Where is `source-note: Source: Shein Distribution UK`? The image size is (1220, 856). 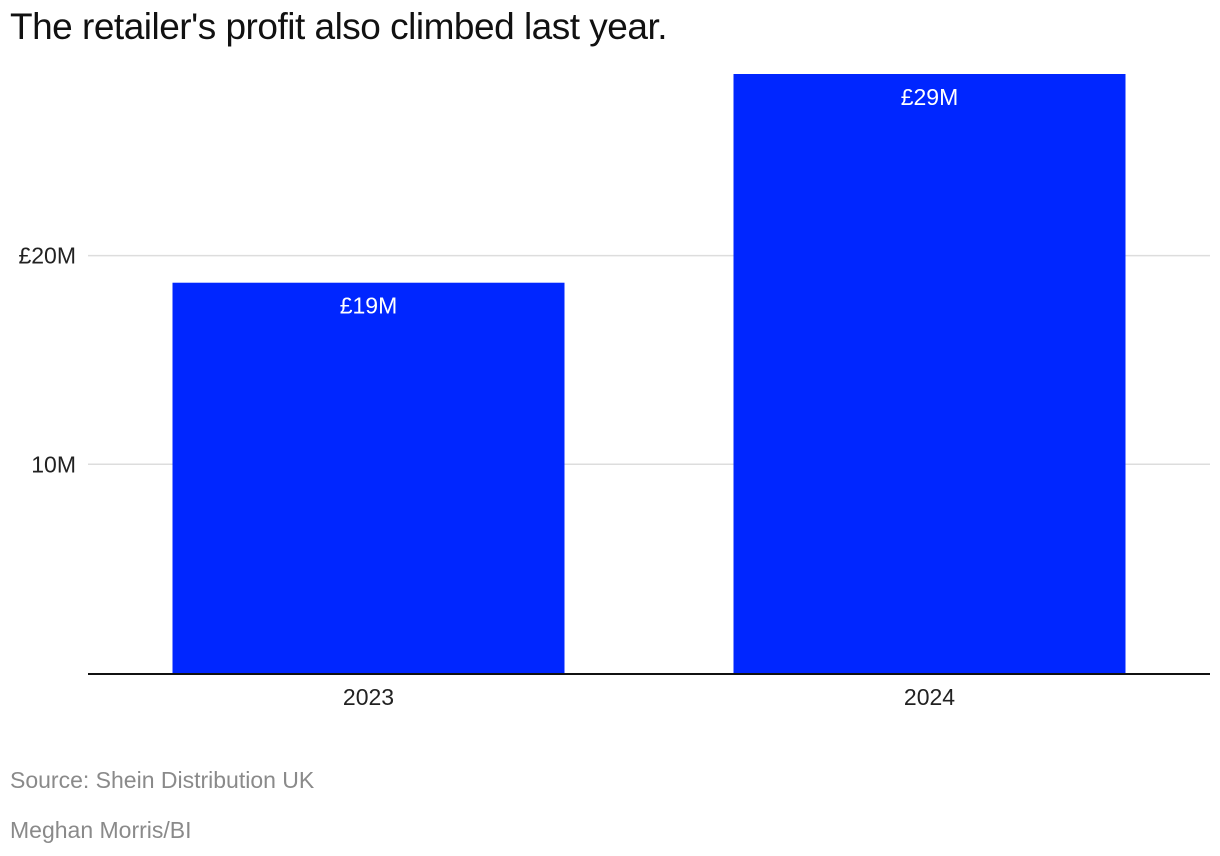
source-note: Source: Shein Distribution UK is located at coordinates (162, 780).